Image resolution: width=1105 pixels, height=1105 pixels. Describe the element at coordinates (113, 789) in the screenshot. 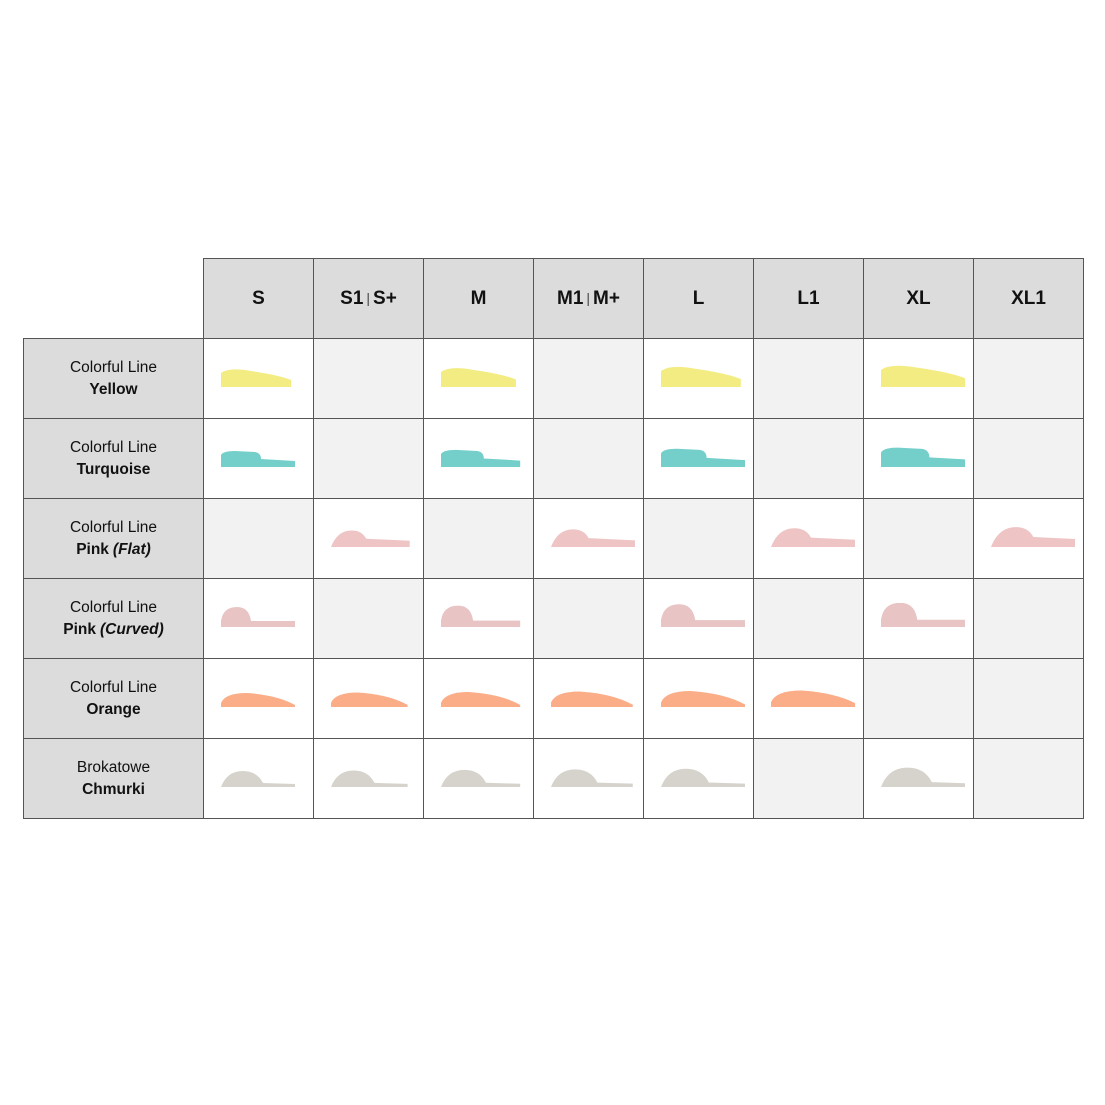

I see `variant-name: Chmurki` at that location.